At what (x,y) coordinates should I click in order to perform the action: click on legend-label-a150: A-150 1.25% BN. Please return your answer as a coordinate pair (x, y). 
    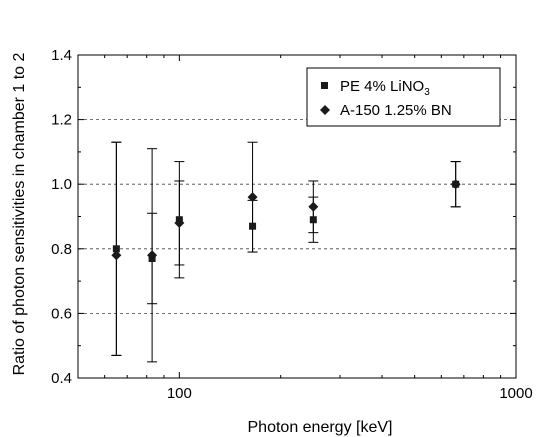
    Looking at the image, I should click on (396, 110).